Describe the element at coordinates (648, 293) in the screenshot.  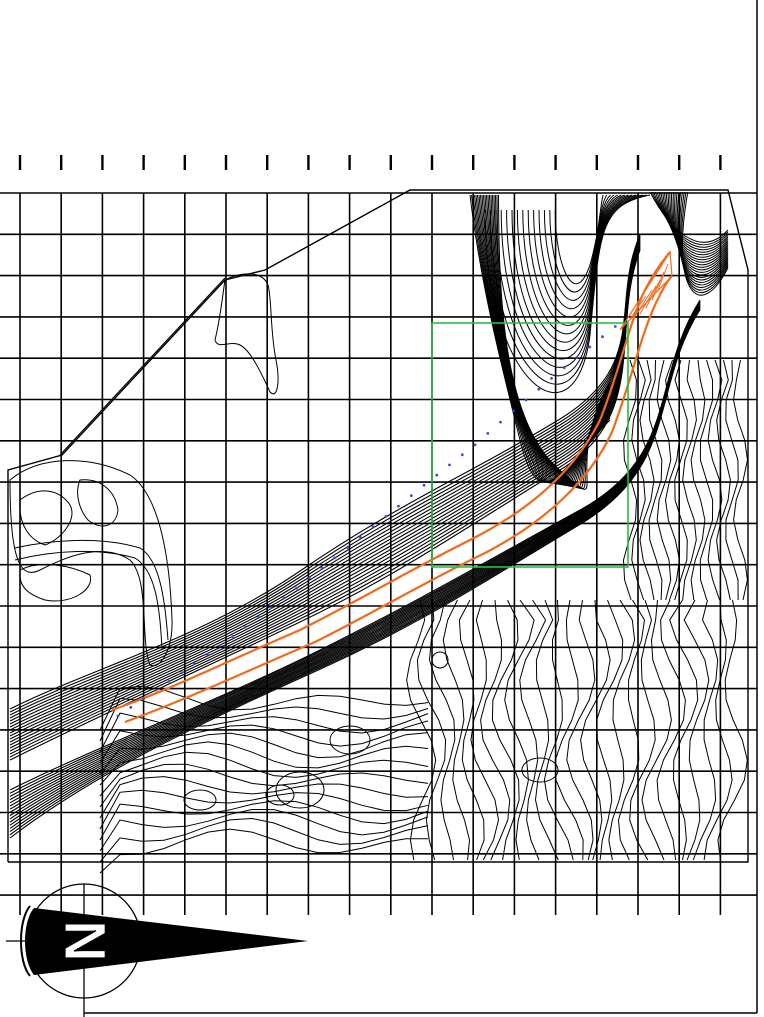
I see `channel-hatching` at that location.